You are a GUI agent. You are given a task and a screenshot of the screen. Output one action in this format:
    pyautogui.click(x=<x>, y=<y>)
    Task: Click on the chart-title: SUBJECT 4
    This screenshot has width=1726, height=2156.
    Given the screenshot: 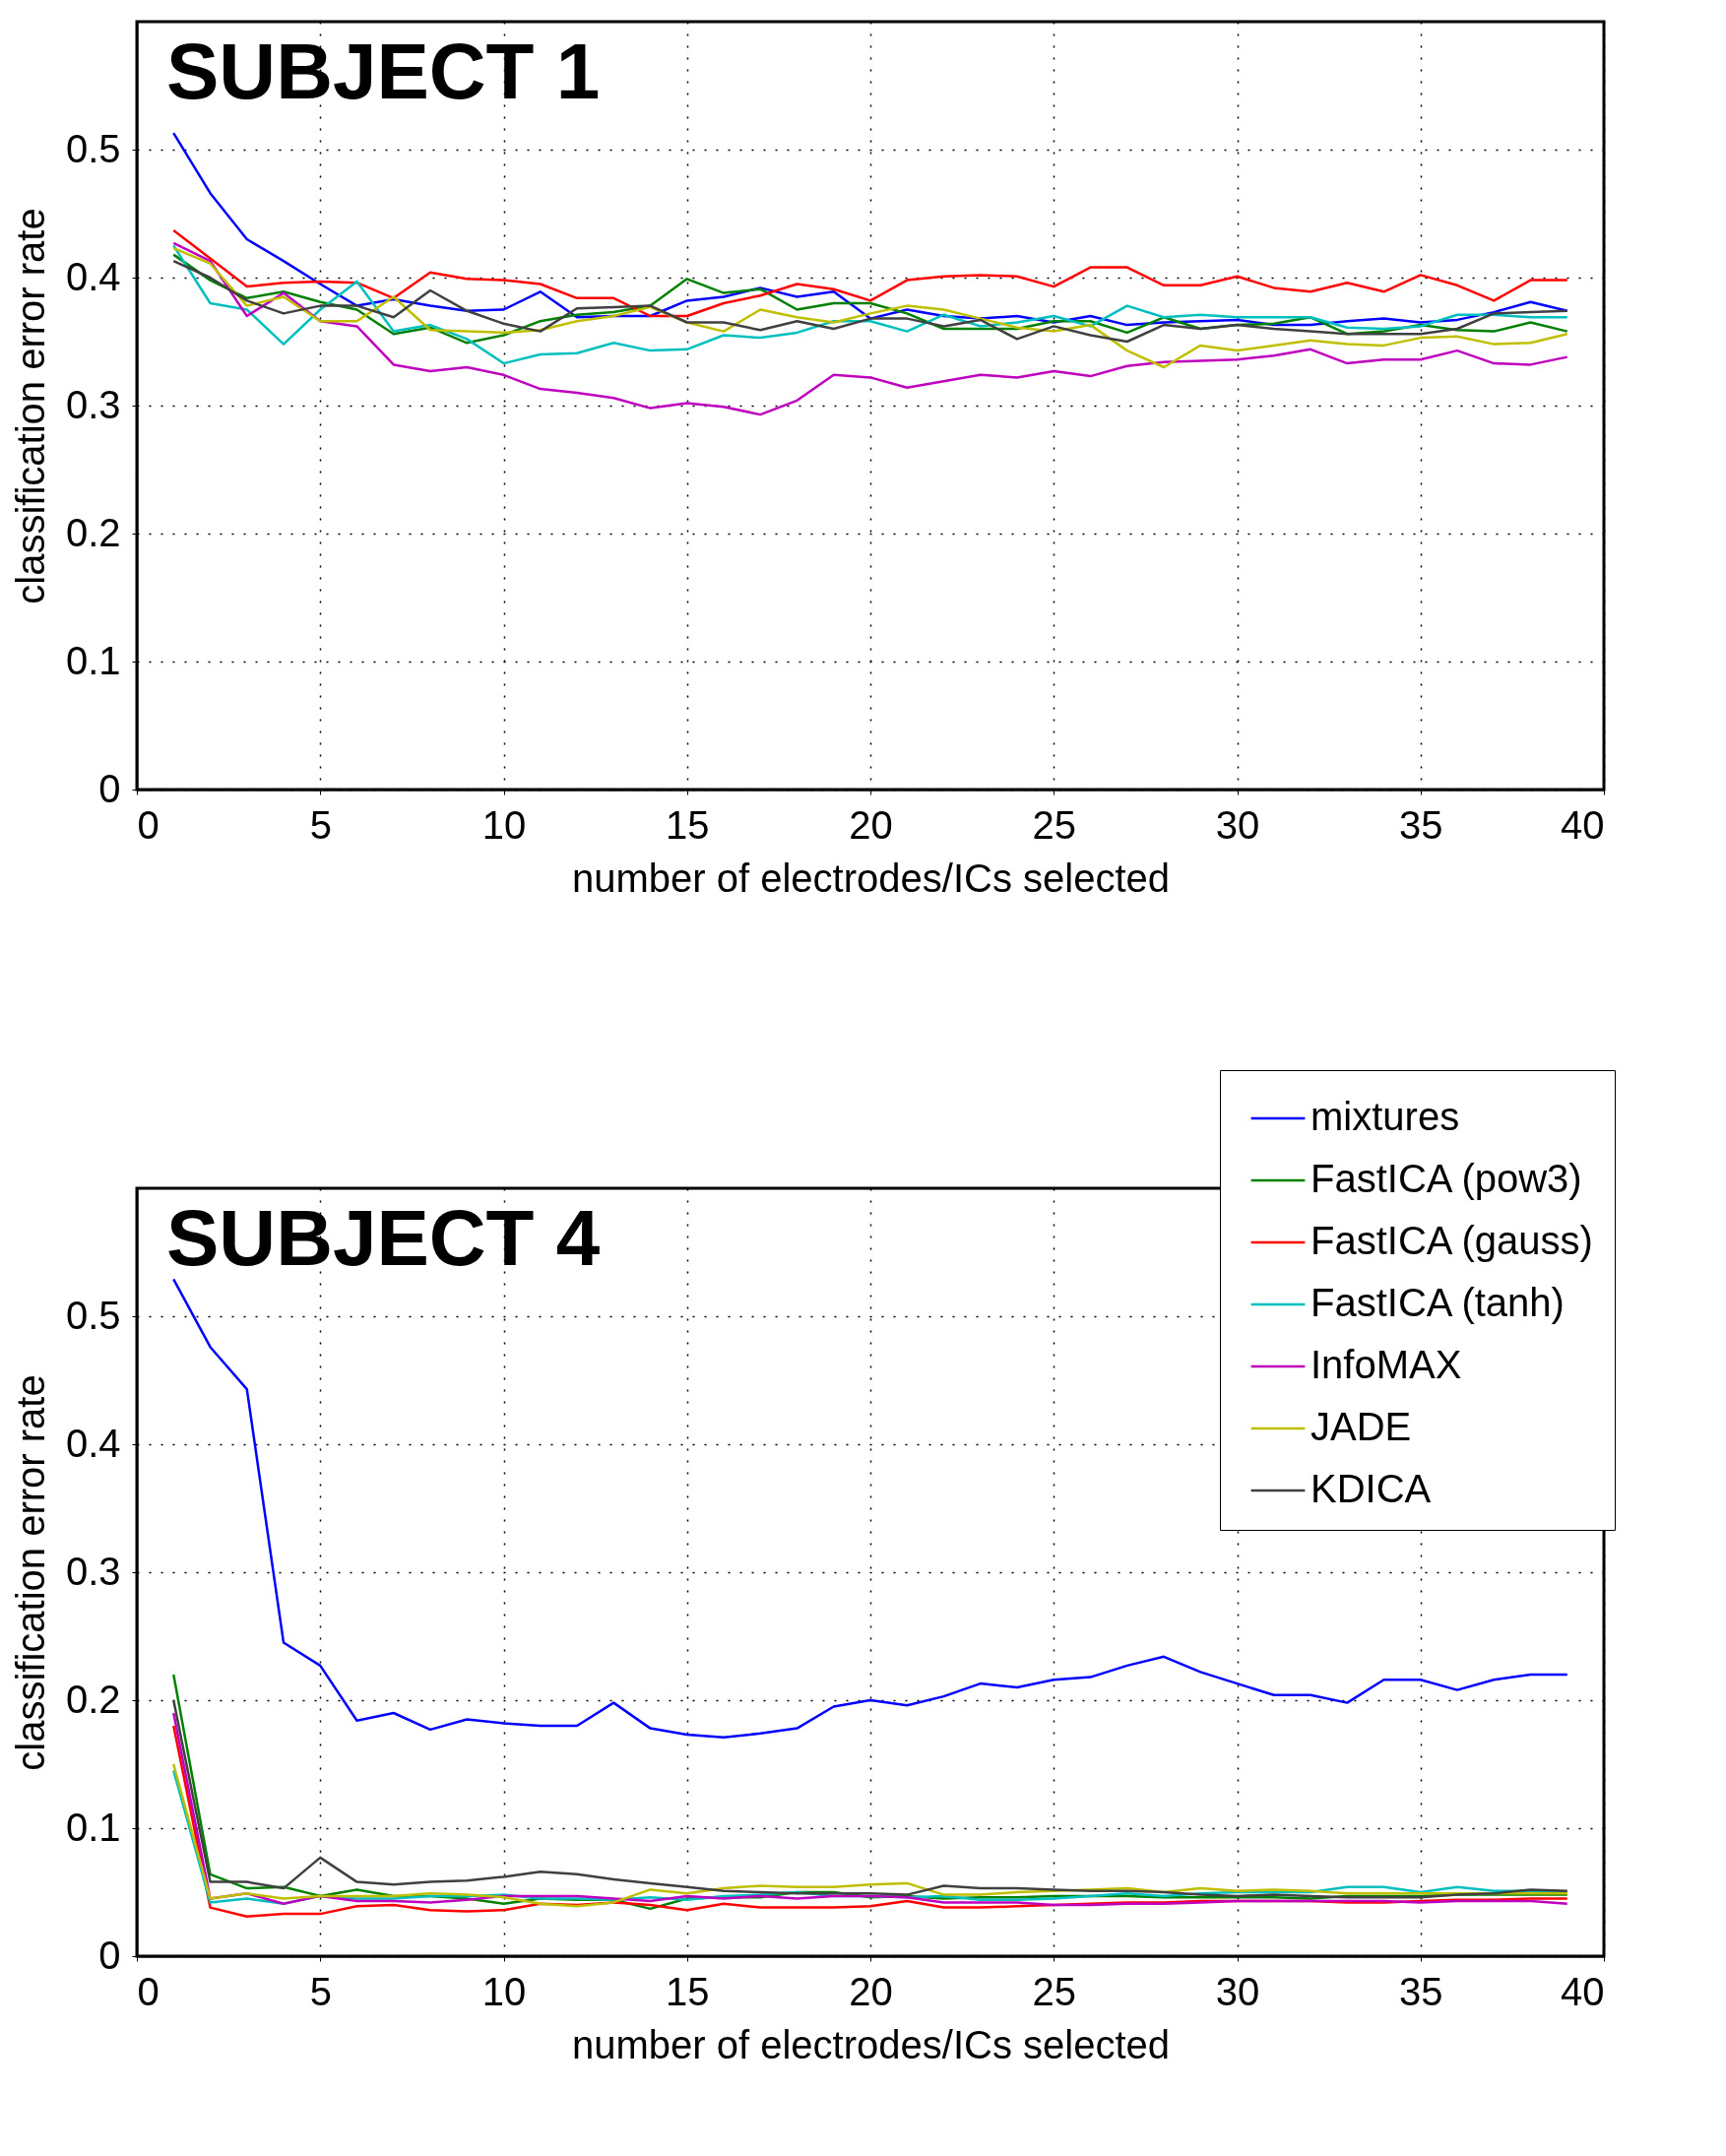 What is the action you would take?
    pyautogui.click(x=383, y=1238)
    